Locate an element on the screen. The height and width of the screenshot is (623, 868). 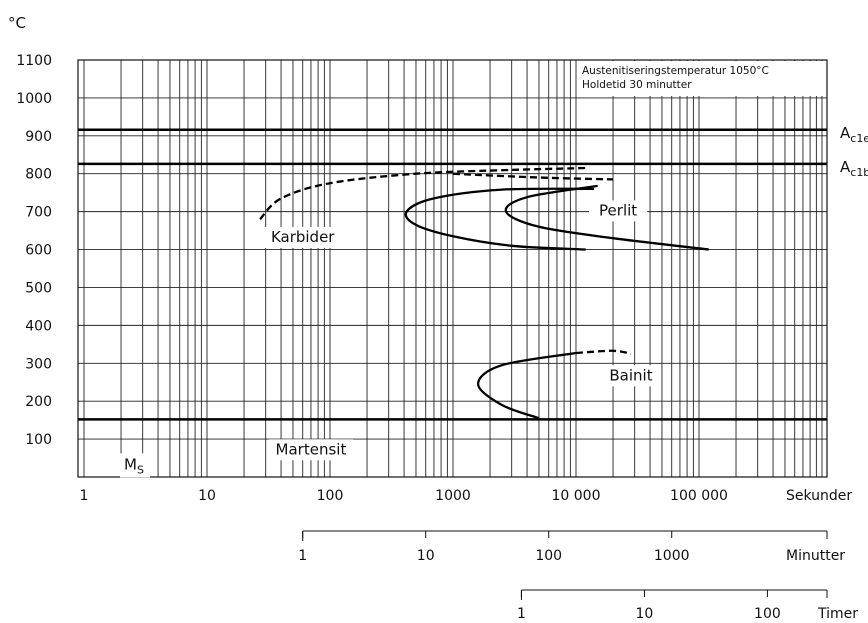
y-tick-label: 100 is located at coordinates (38, 440).